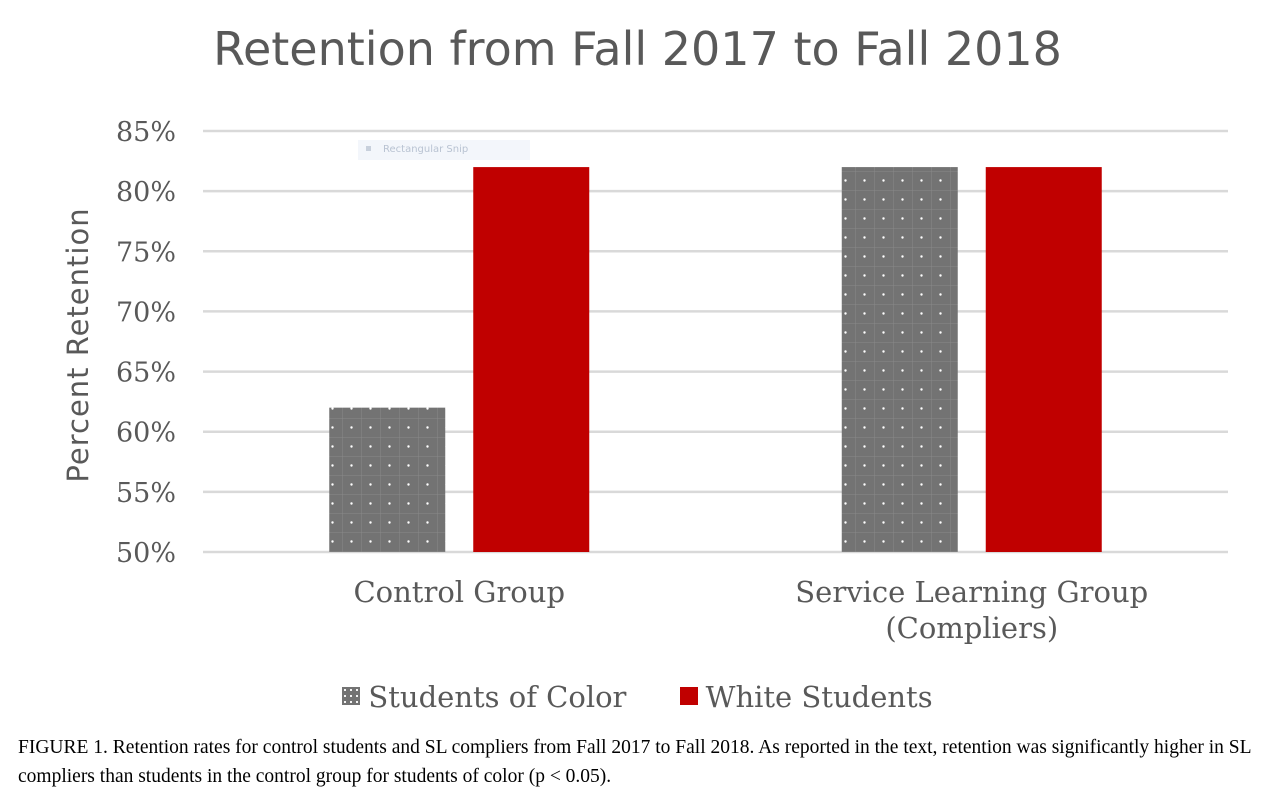  What do you see at coordinates (146, 343) in the screenshot?
I see `y-tick-labels: 50% 55% 60% 65% 70% 75% 80% 85%` at bounding box center [146, 343].